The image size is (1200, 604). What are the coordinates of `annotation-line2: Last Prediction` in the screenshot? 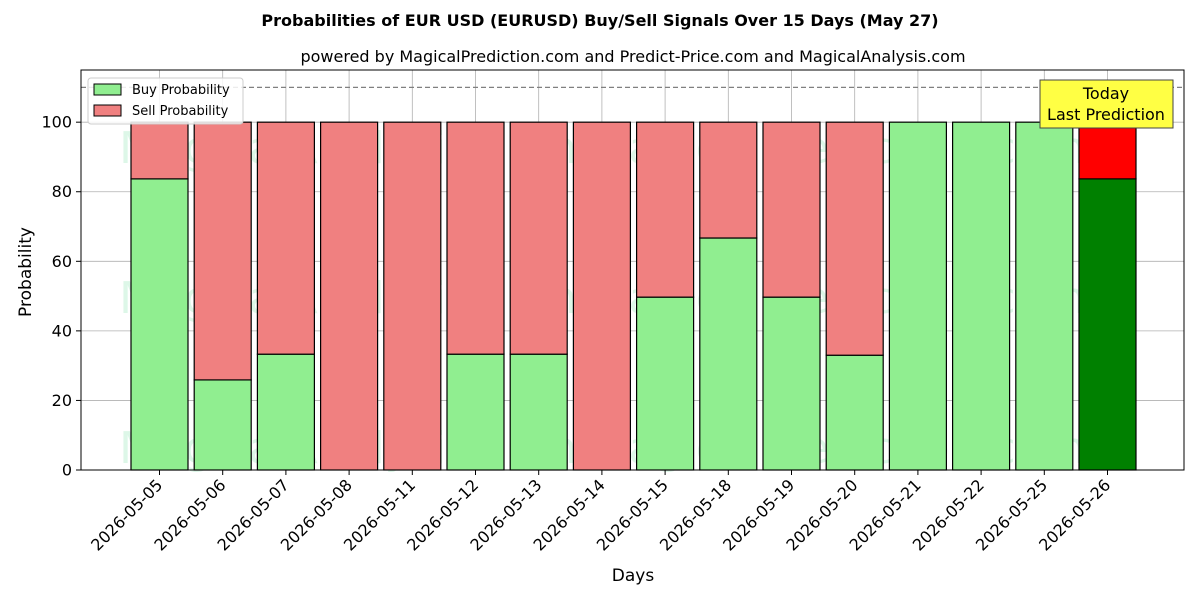 It's located at (1106, 114).